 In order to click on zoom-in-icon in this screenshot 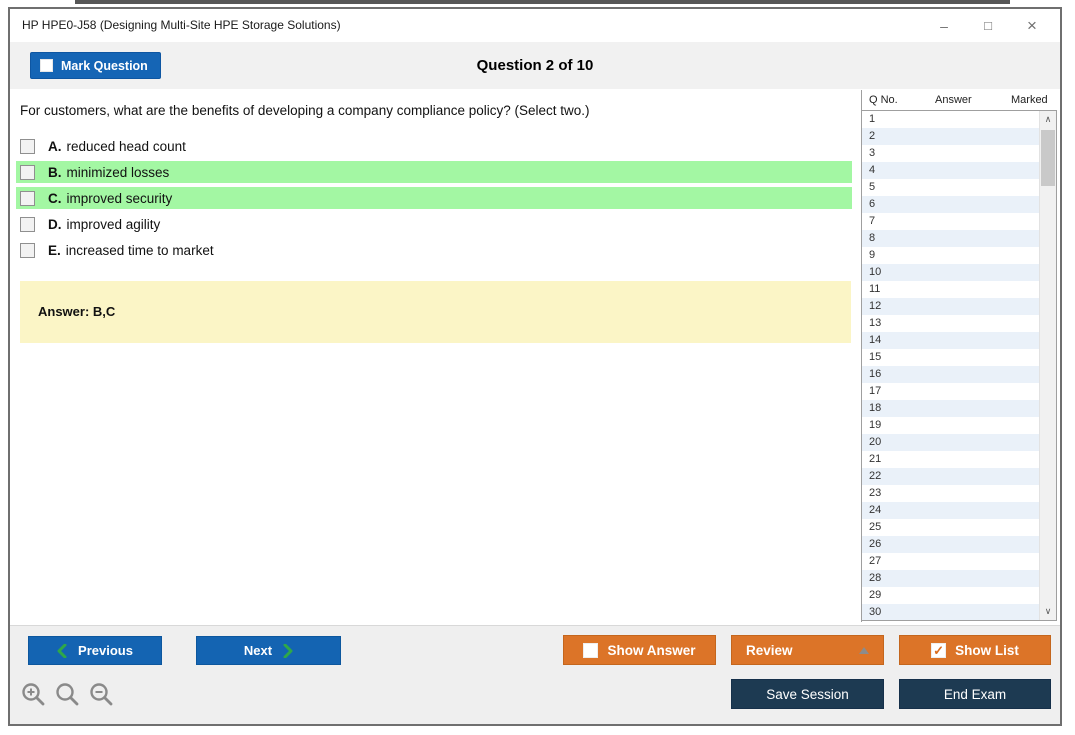, I will do `click(33, 694)`.